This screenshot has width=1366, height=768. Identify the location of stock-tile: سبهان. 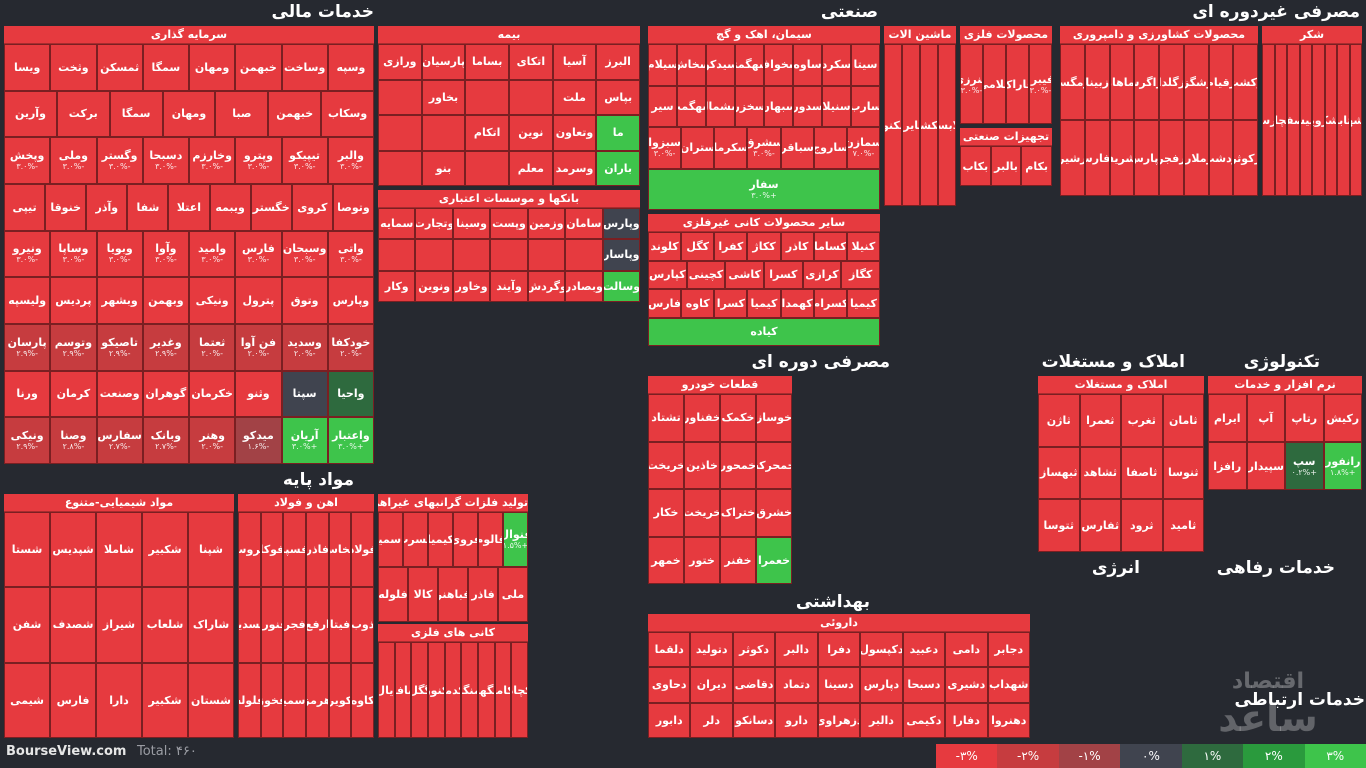
(778, 106).